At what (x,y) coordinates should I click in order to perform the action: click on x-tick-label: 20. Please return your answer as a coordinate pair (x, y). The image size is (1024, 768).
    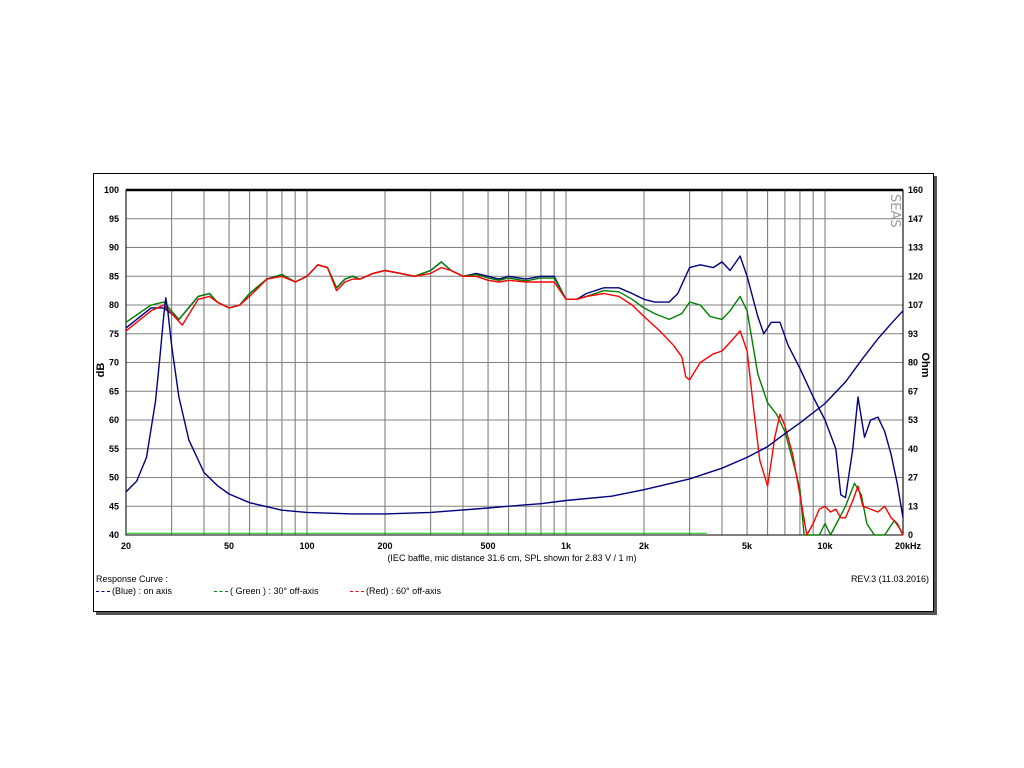
    Looking at the image, I should click on (126, 546).